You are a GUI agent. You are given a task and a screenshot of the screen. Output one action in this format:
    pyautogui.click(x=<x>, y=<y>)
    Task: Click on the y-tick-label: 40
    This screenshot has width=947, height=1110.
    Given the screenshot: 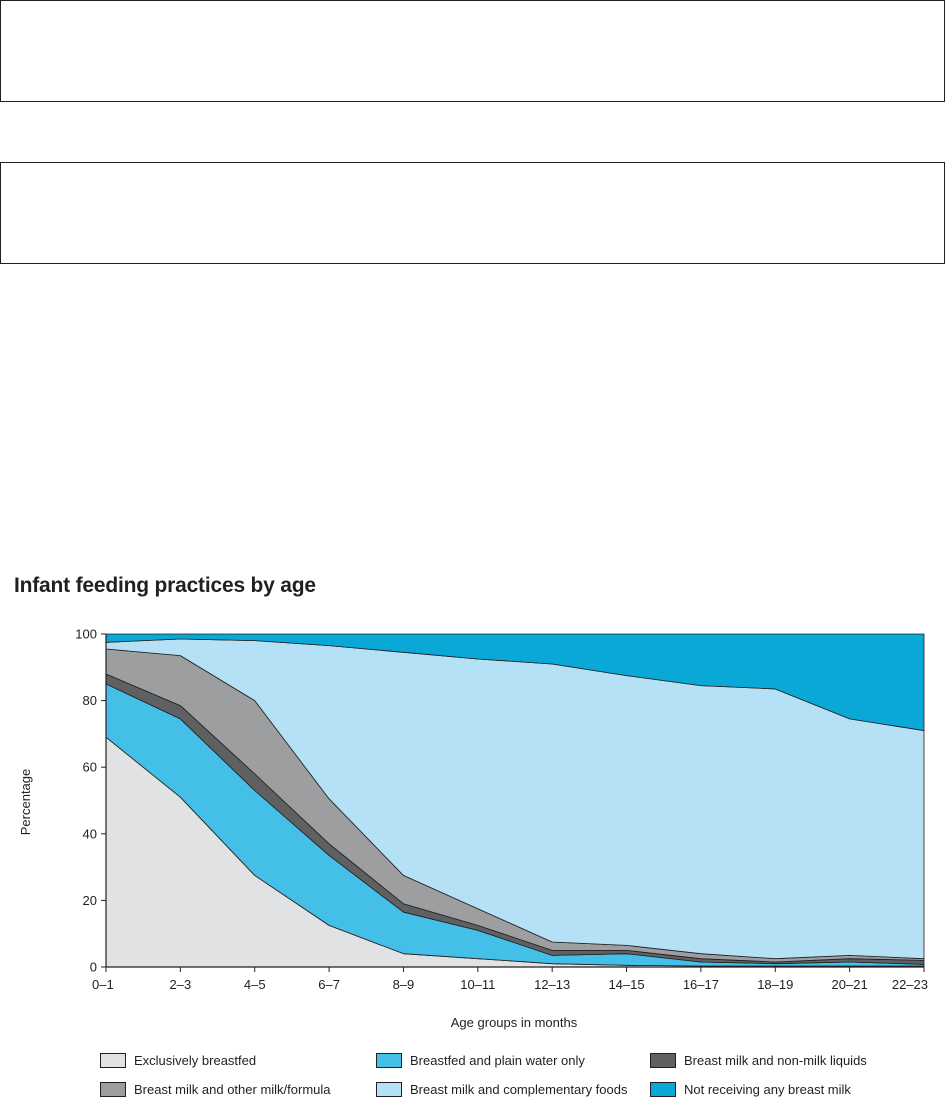 What is the action you would take?
    pyautogui.click(x=90, y=833)
    